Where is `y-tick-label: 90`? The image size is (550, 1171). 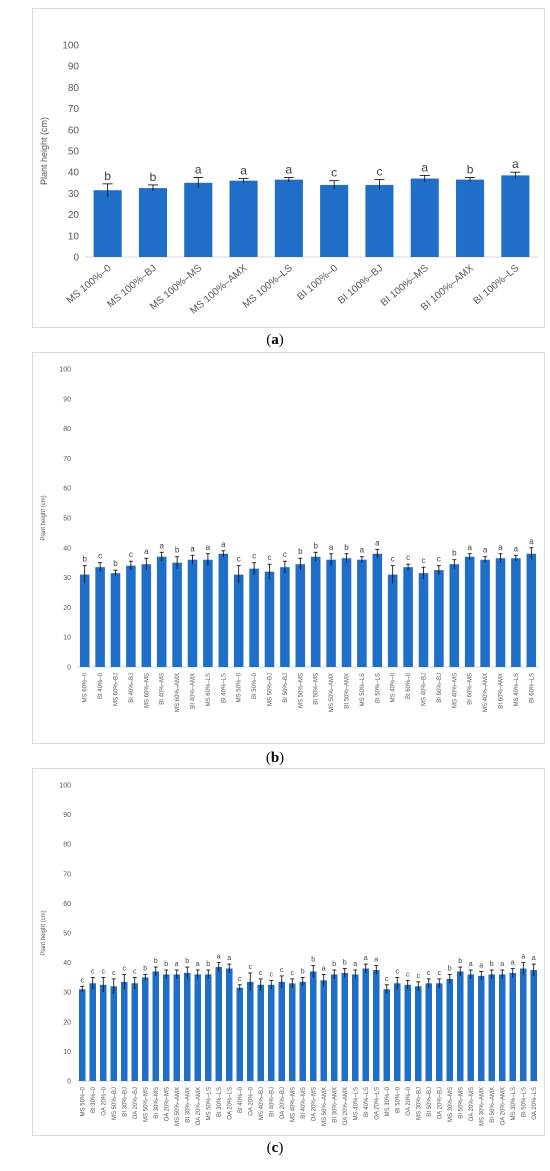 y-tick-label: 90 is located at coordinates (67, 399).